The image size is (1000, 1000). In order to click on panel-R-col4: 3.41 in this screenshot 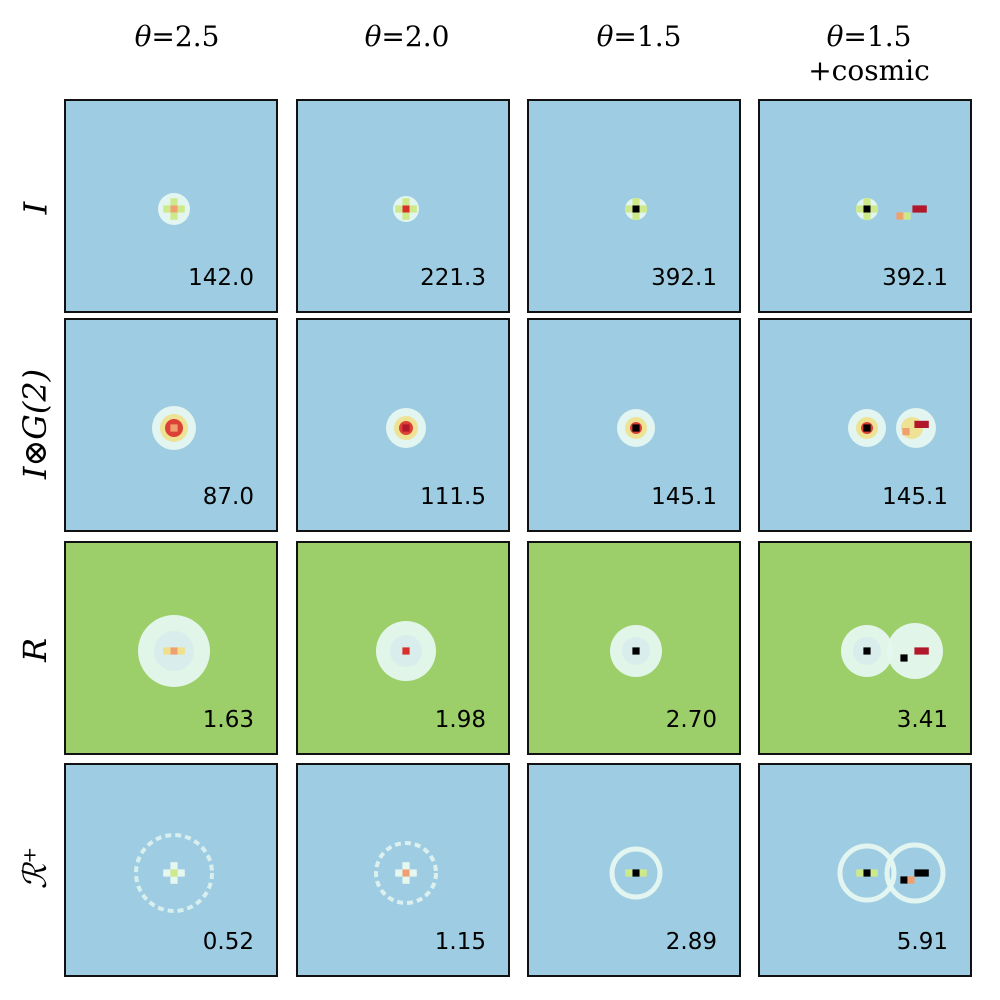, I will do `click(865, 648)`.